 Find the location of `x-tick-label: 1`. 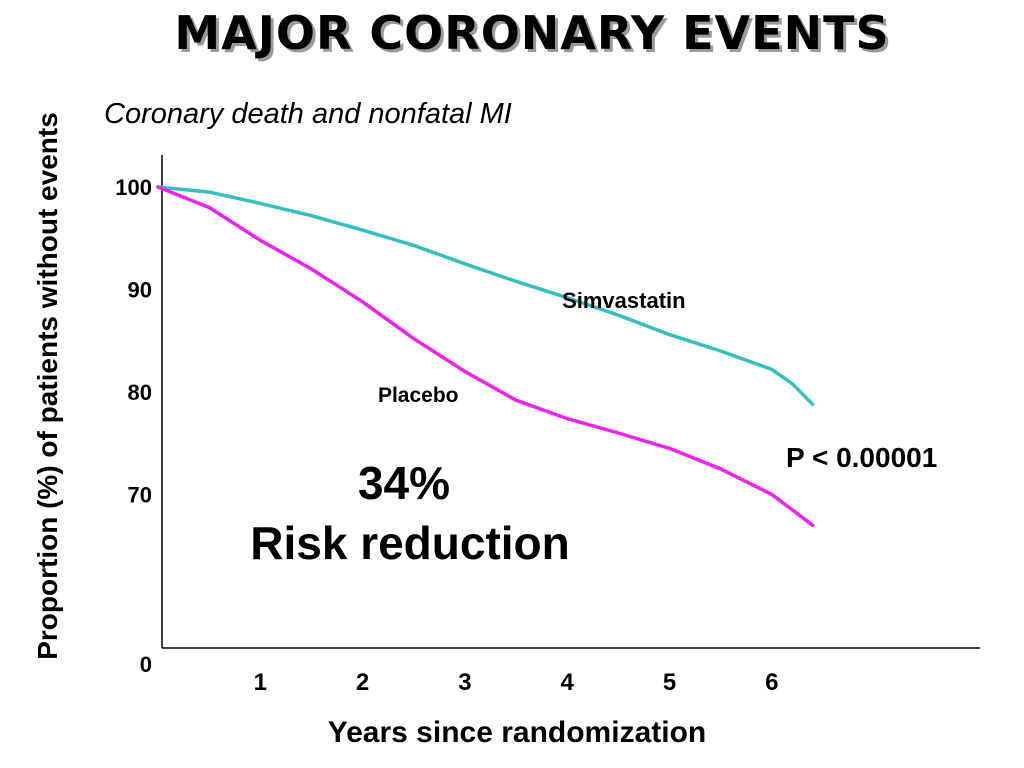

x-tick-label: 1 is located at coordinates (260, 682).